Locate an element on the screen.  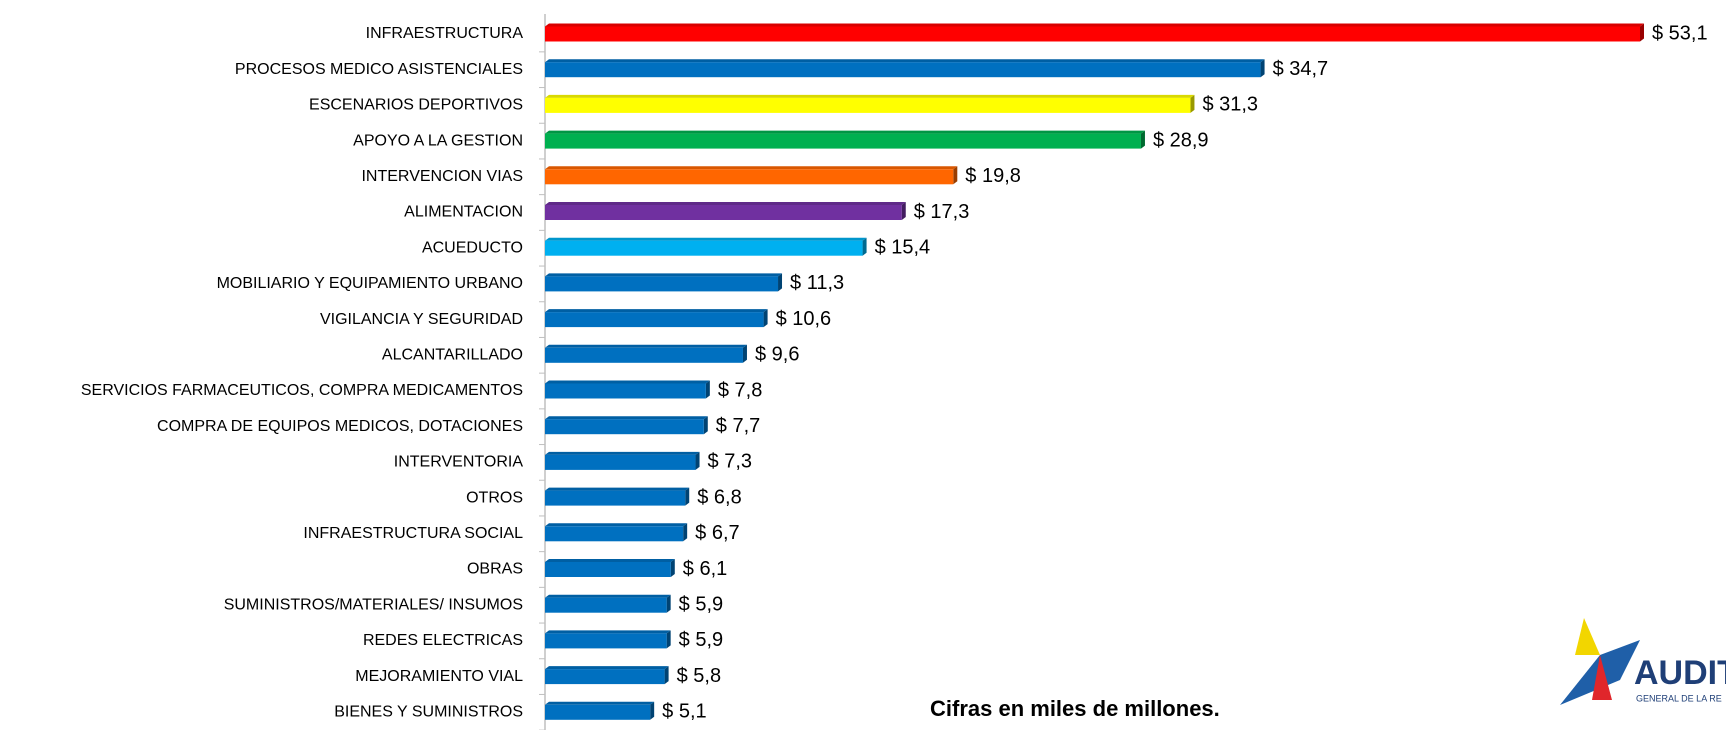
logo-subtitle: GENERAL DE LA RE is located at coordinates (1679, 698).